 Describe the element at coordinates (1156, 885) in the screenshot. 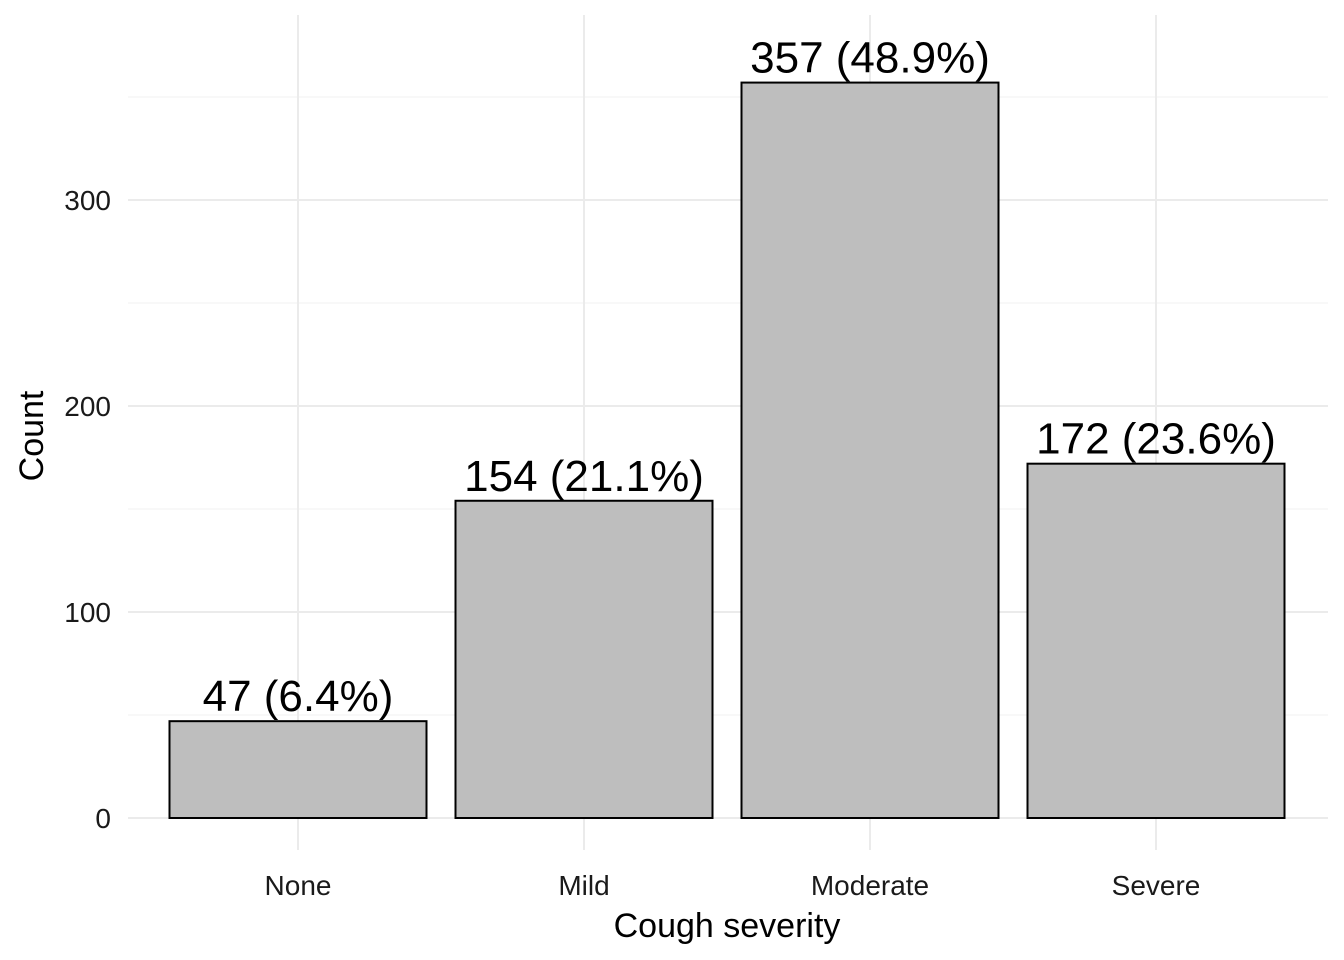

I see `x-tick-label: Severe` at that location.